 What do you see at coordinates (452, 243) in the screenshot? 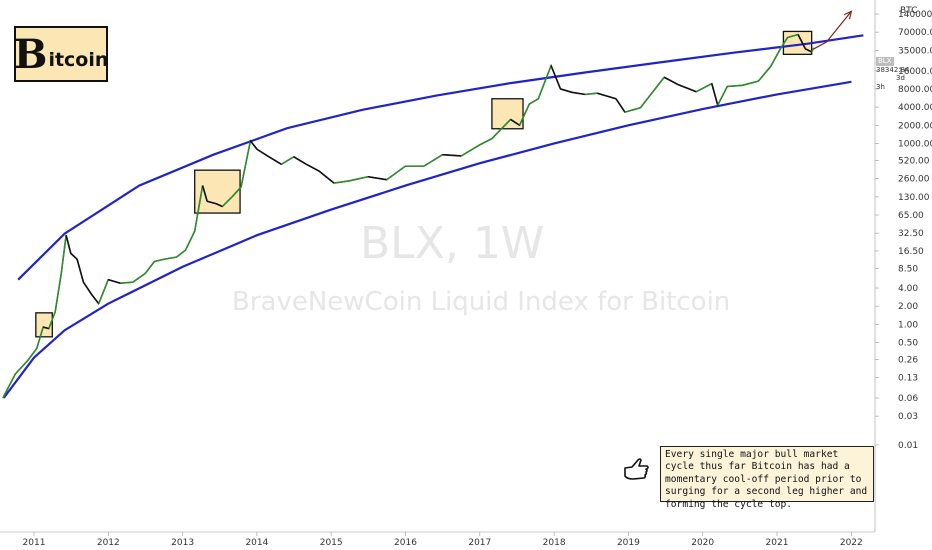
I see `watermark-title: BLX, 1W` at bounding box center [452, 243].